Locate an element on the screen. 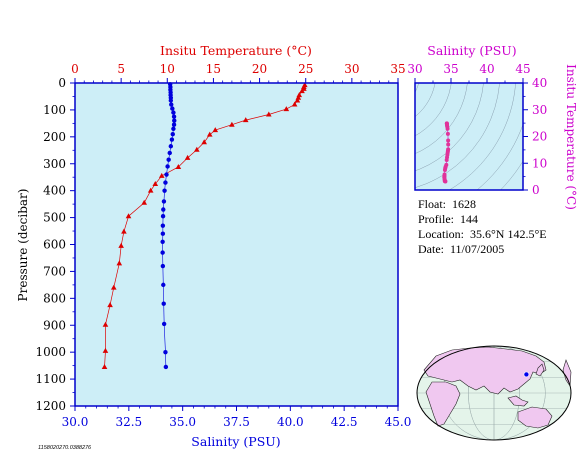  pressure-tick-label: 1200 is located at coordinates (50, 406).